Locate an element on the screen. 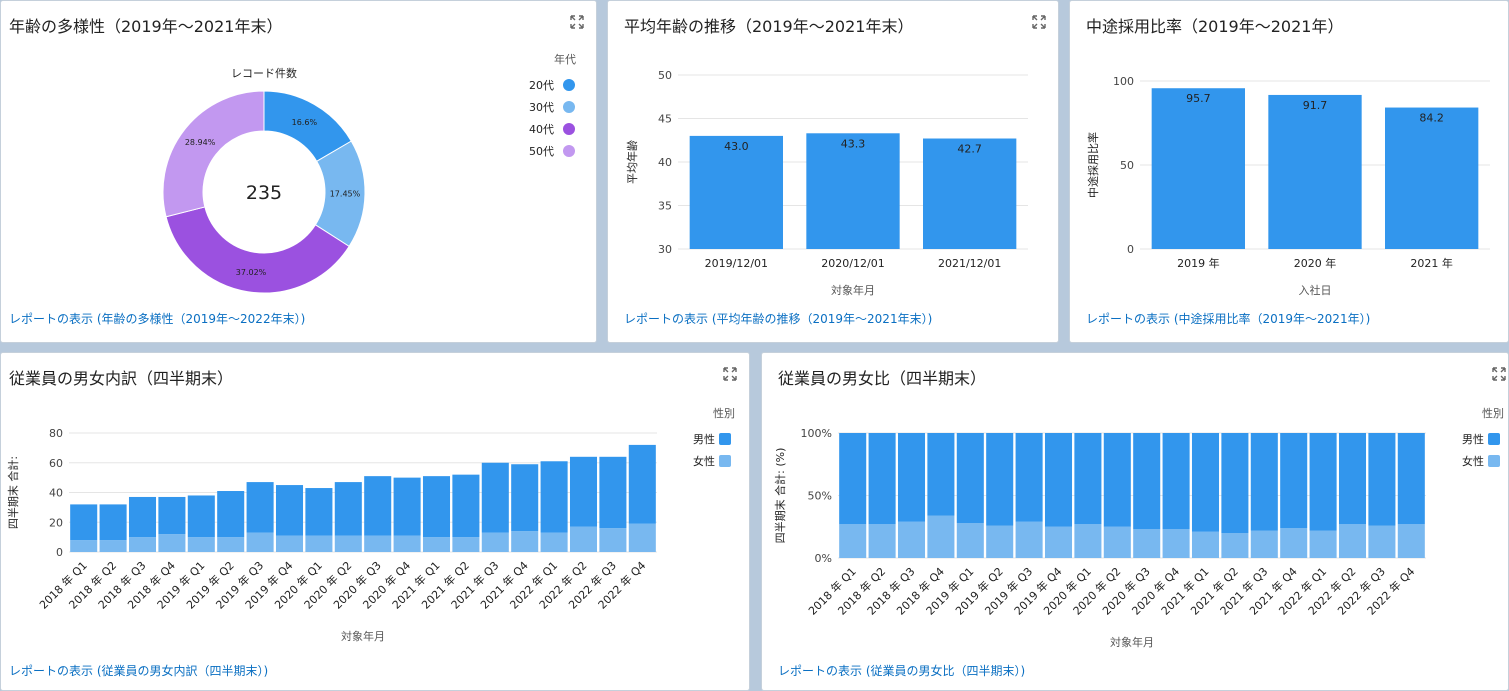 The width and height of the screenshot is (1509, 691). report-link: レポートの表示 (平均年齢の推移（2019年〜2021年末）) is located at coordinates (778, 319).